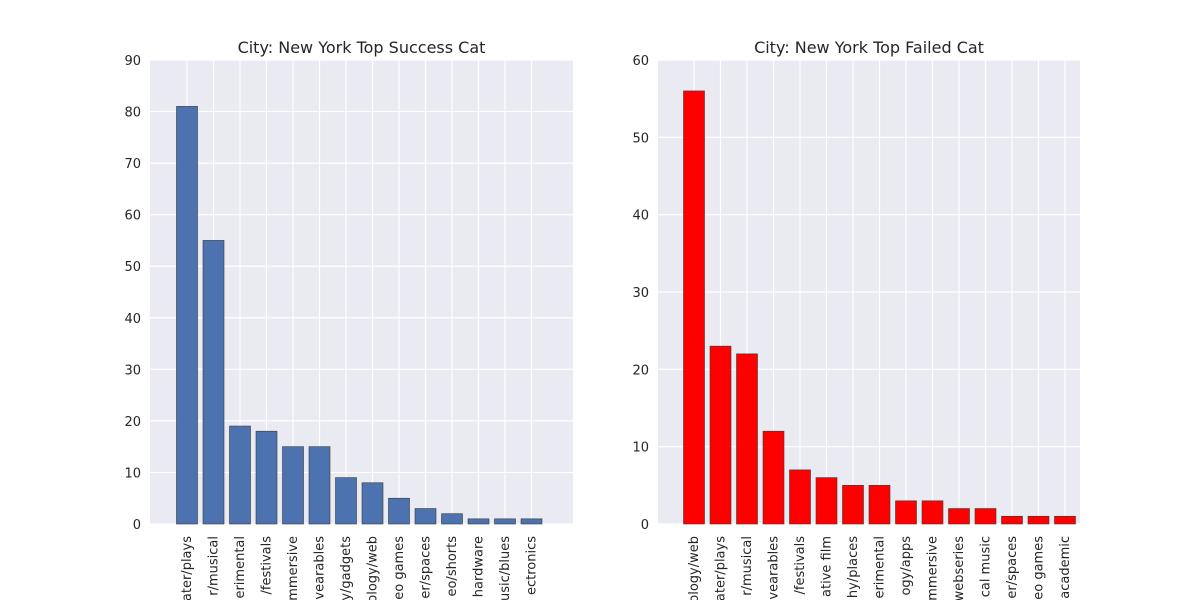  Describe the element at coordinates (132, 293) in the screenshot. I see `y-tick-labels: 0 10 20 30 40 50 60 70 80 90` at that location.